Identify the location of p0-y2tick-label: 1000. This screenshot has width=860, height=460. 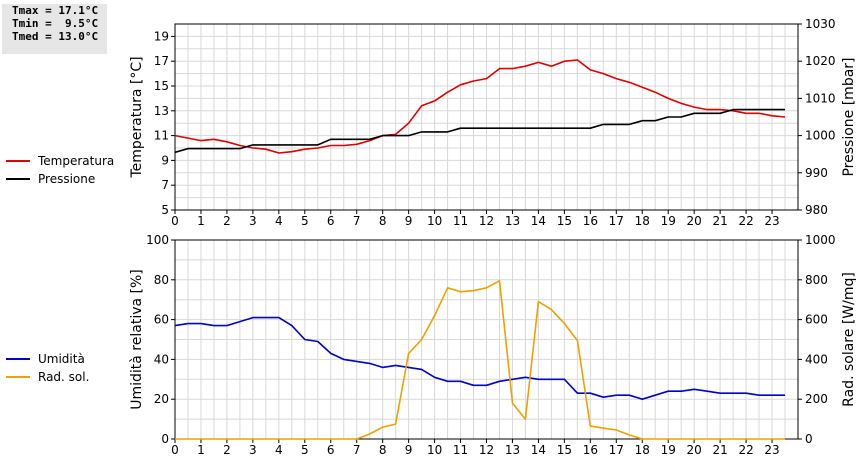
(820, 136).